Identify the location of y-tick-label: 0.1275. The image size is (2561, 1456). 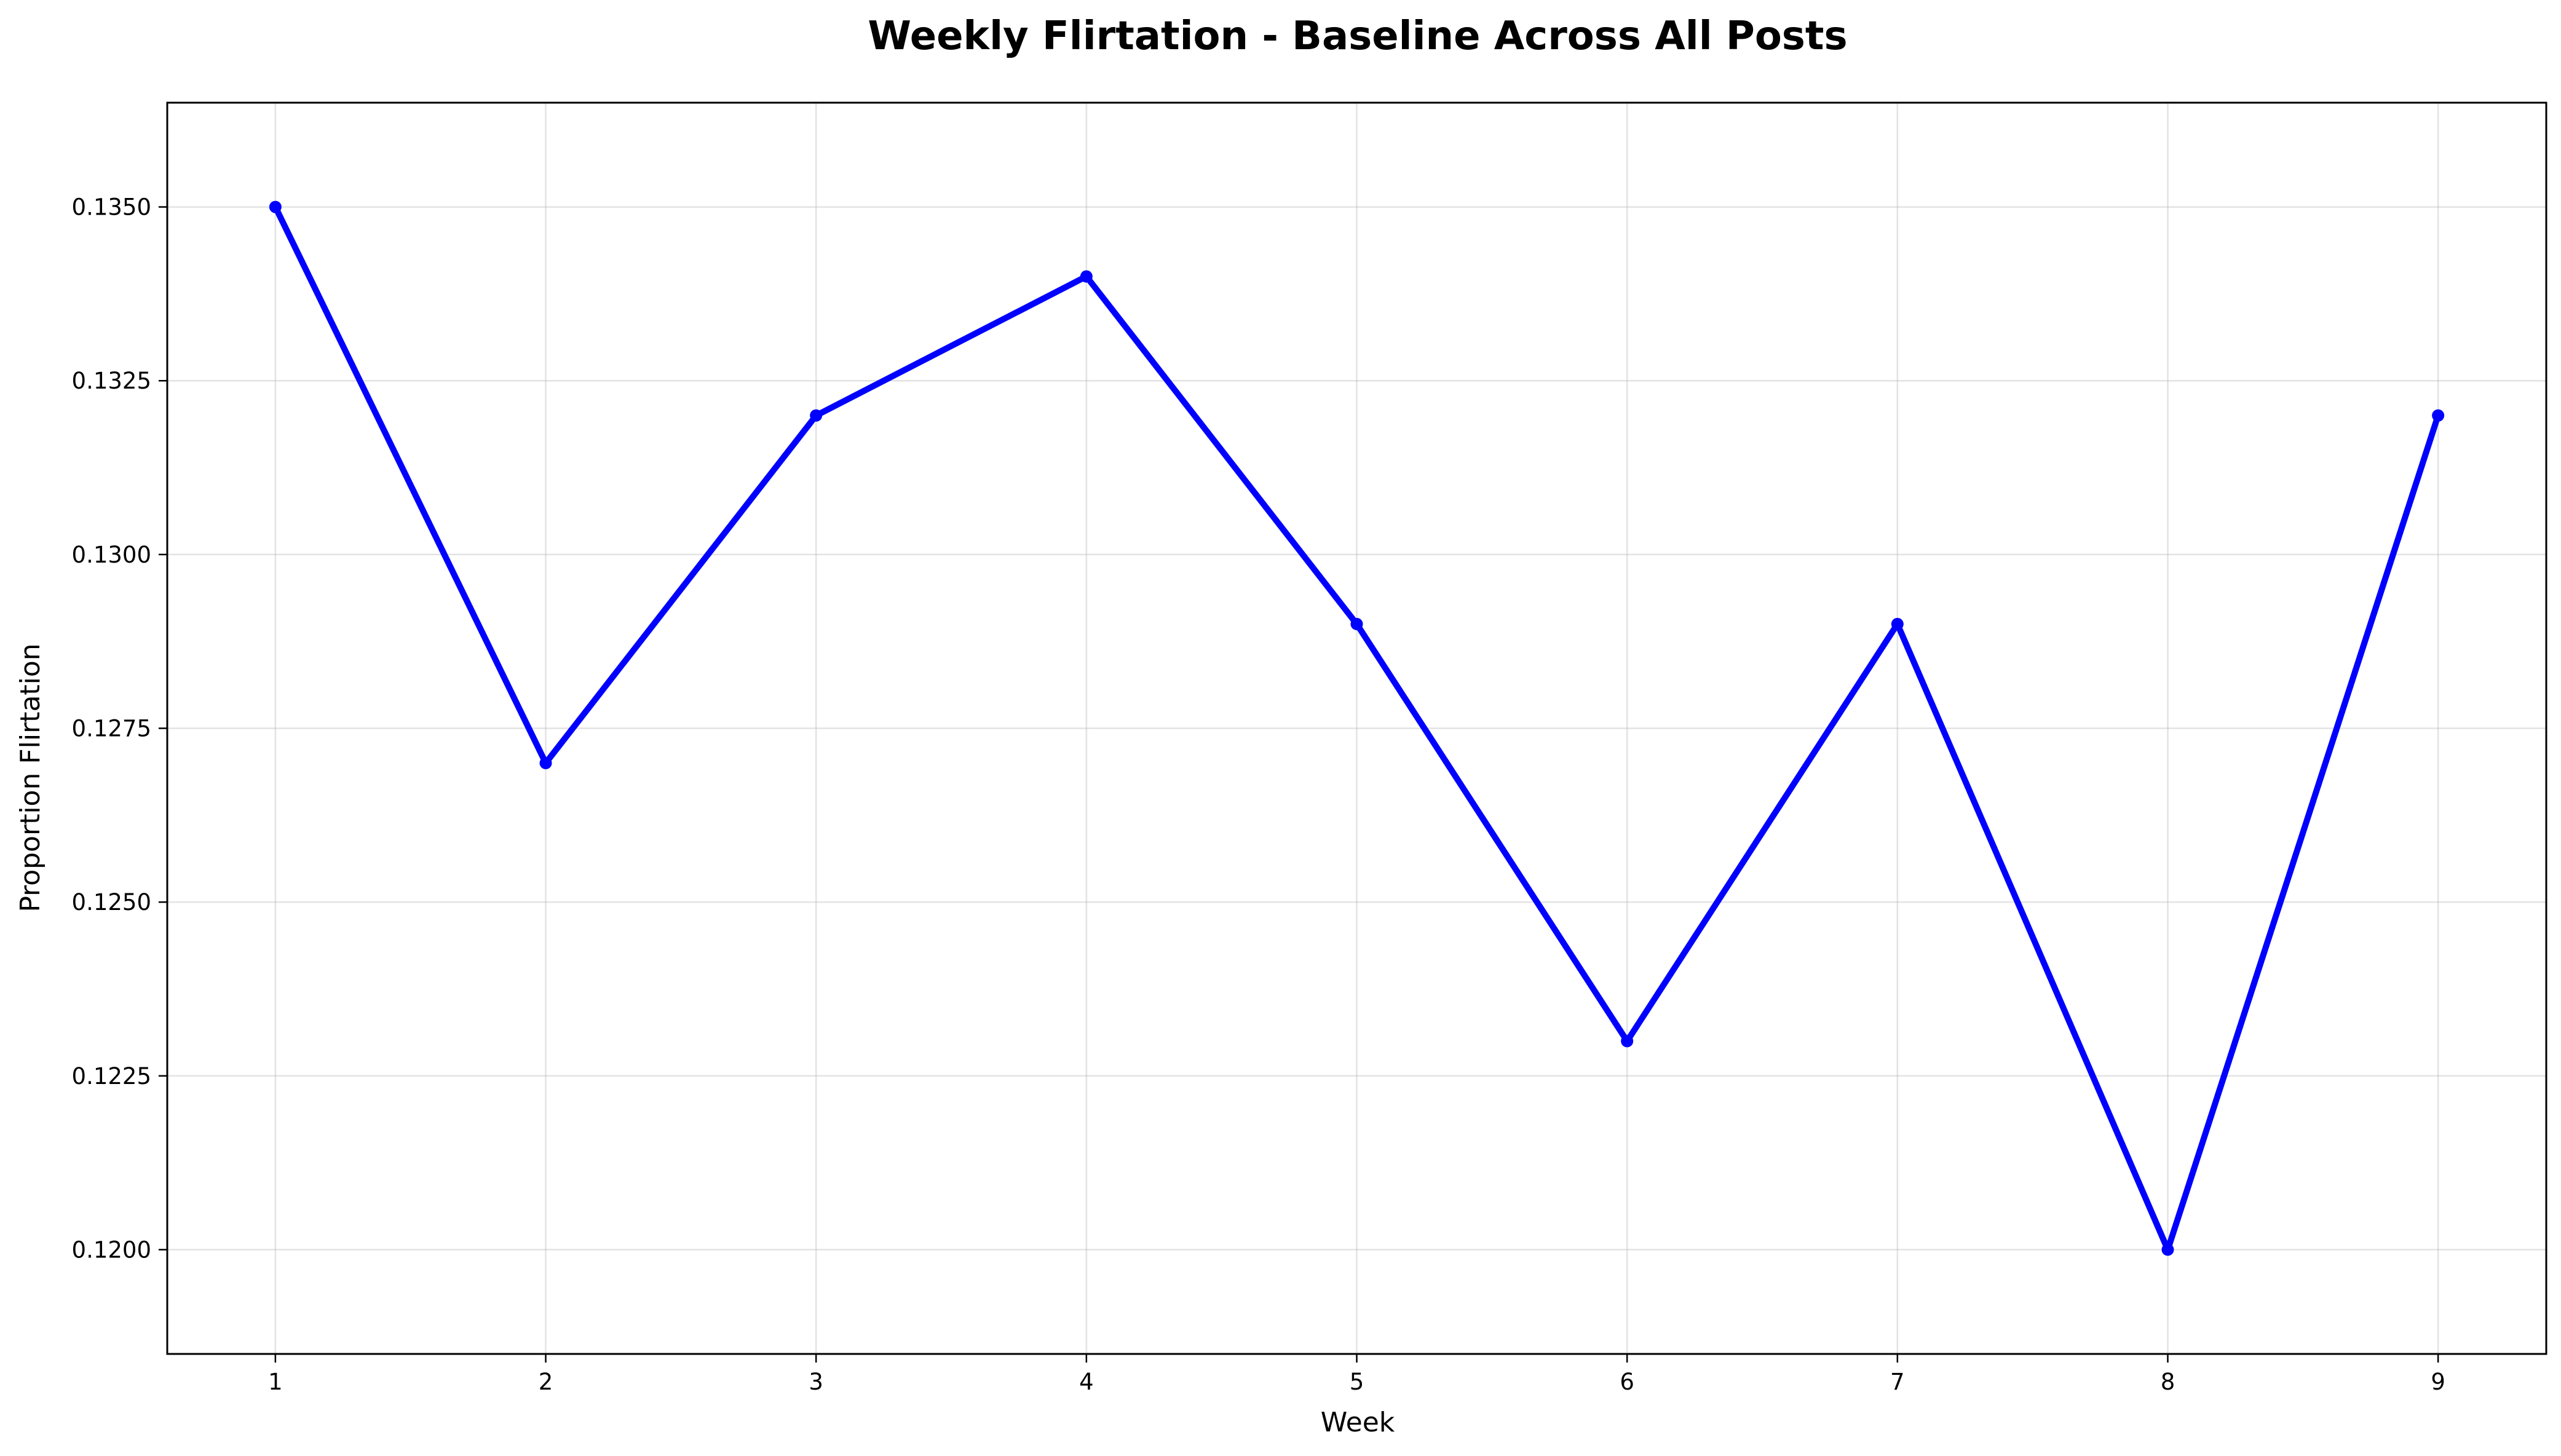
(111, 729).